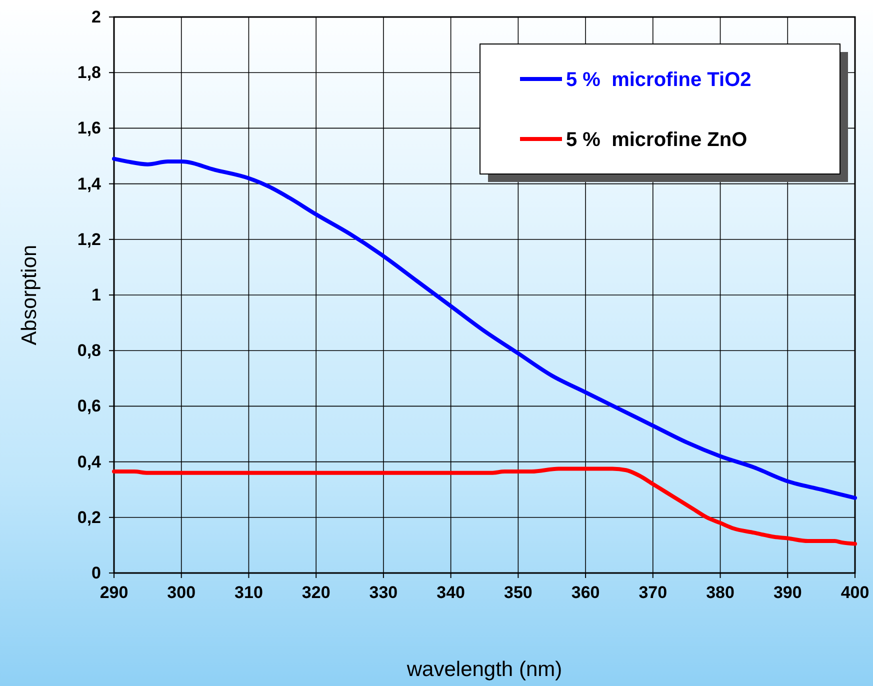  Describe the element at coordinates (248, 592) in the screenshot. I see `x-tick-label: 310` at that location.